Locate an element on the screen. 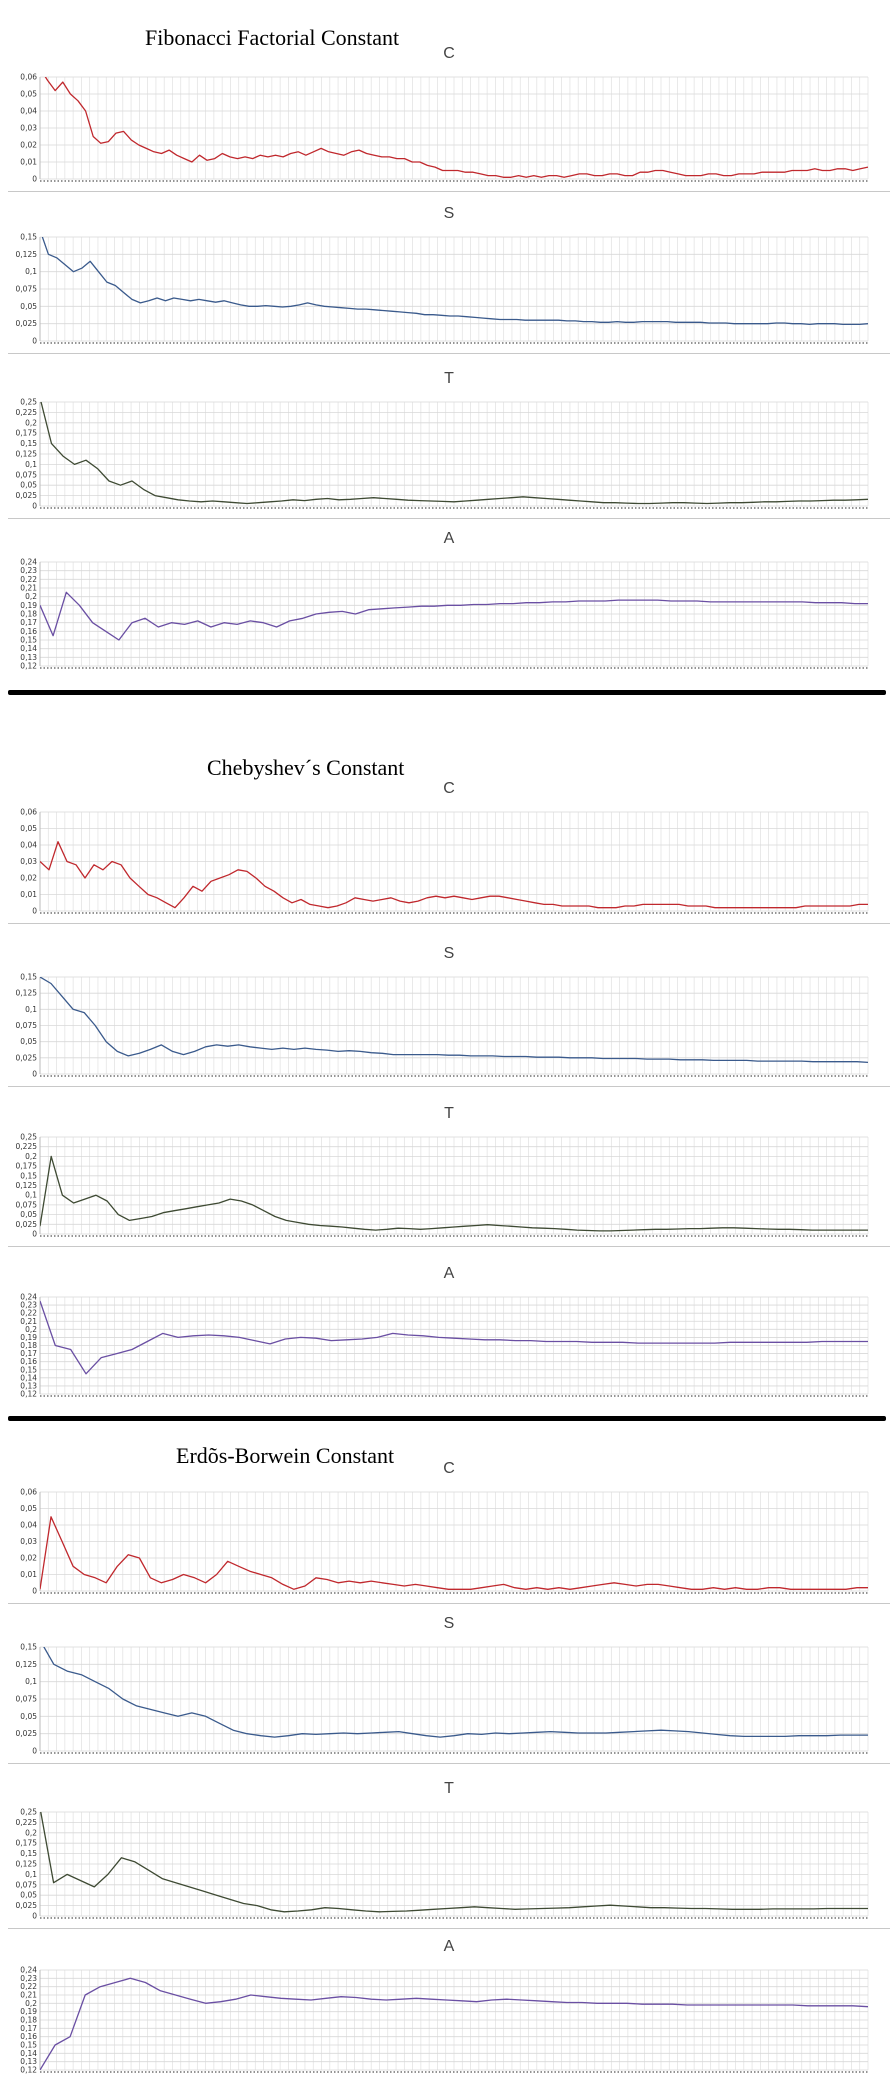  y-tick-label: 0,2 is located at coordinates (31, 1832).